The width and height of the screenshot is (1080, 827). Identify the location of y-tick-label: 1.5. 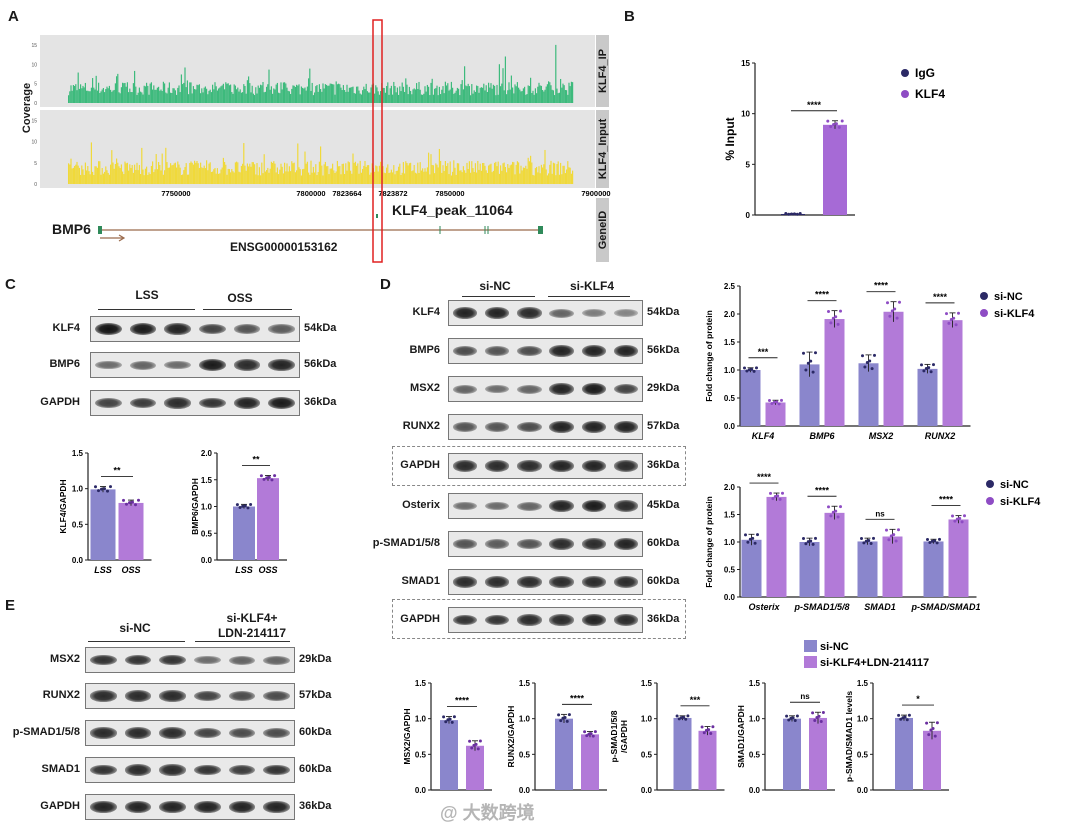
(755, 683).